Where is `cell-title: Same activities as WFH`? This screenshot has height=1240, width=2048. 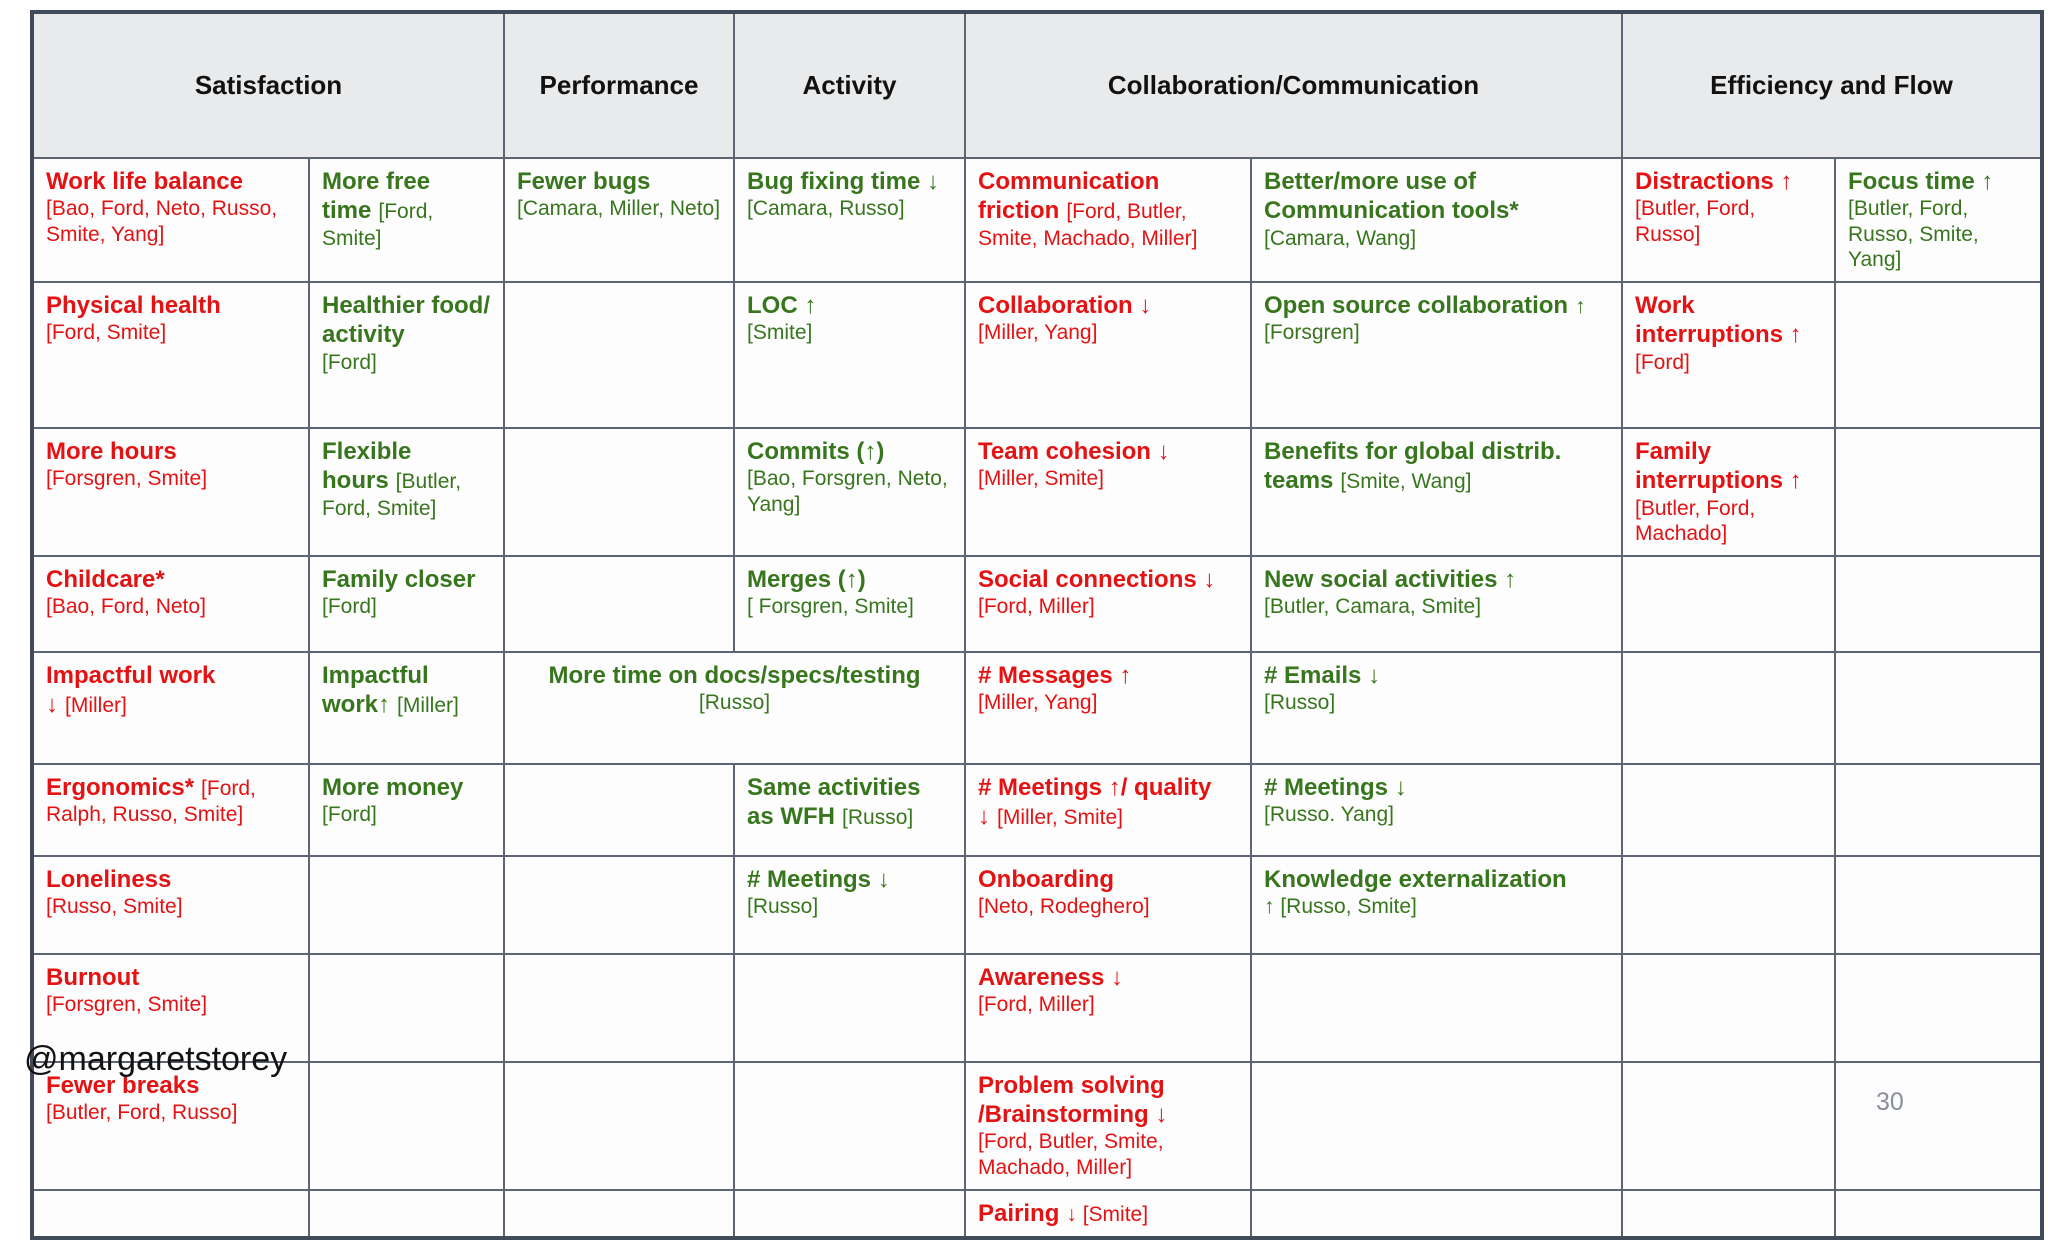
cell-title: Same activities as WFH is located at coordinates (834, 802).